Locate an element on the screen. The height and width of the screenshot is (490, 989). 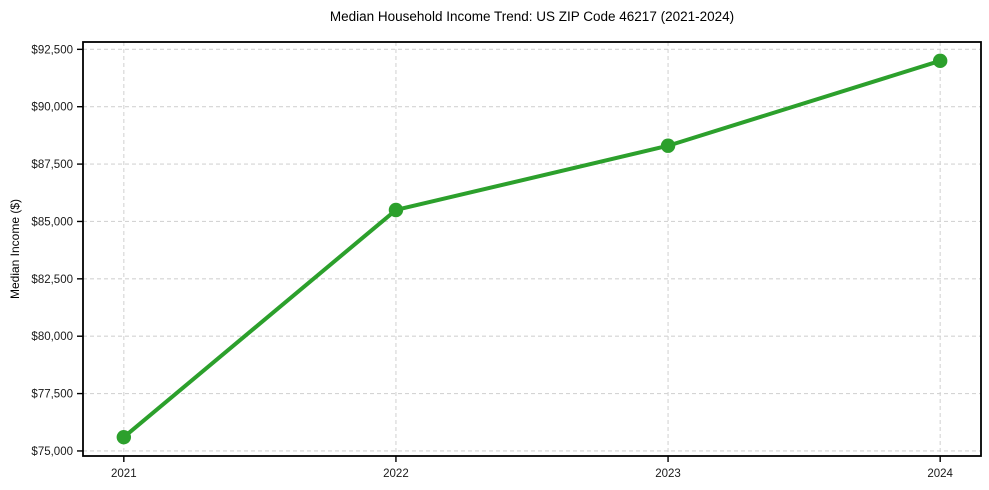
data-point-2021 is located at coordinates (124, 437).